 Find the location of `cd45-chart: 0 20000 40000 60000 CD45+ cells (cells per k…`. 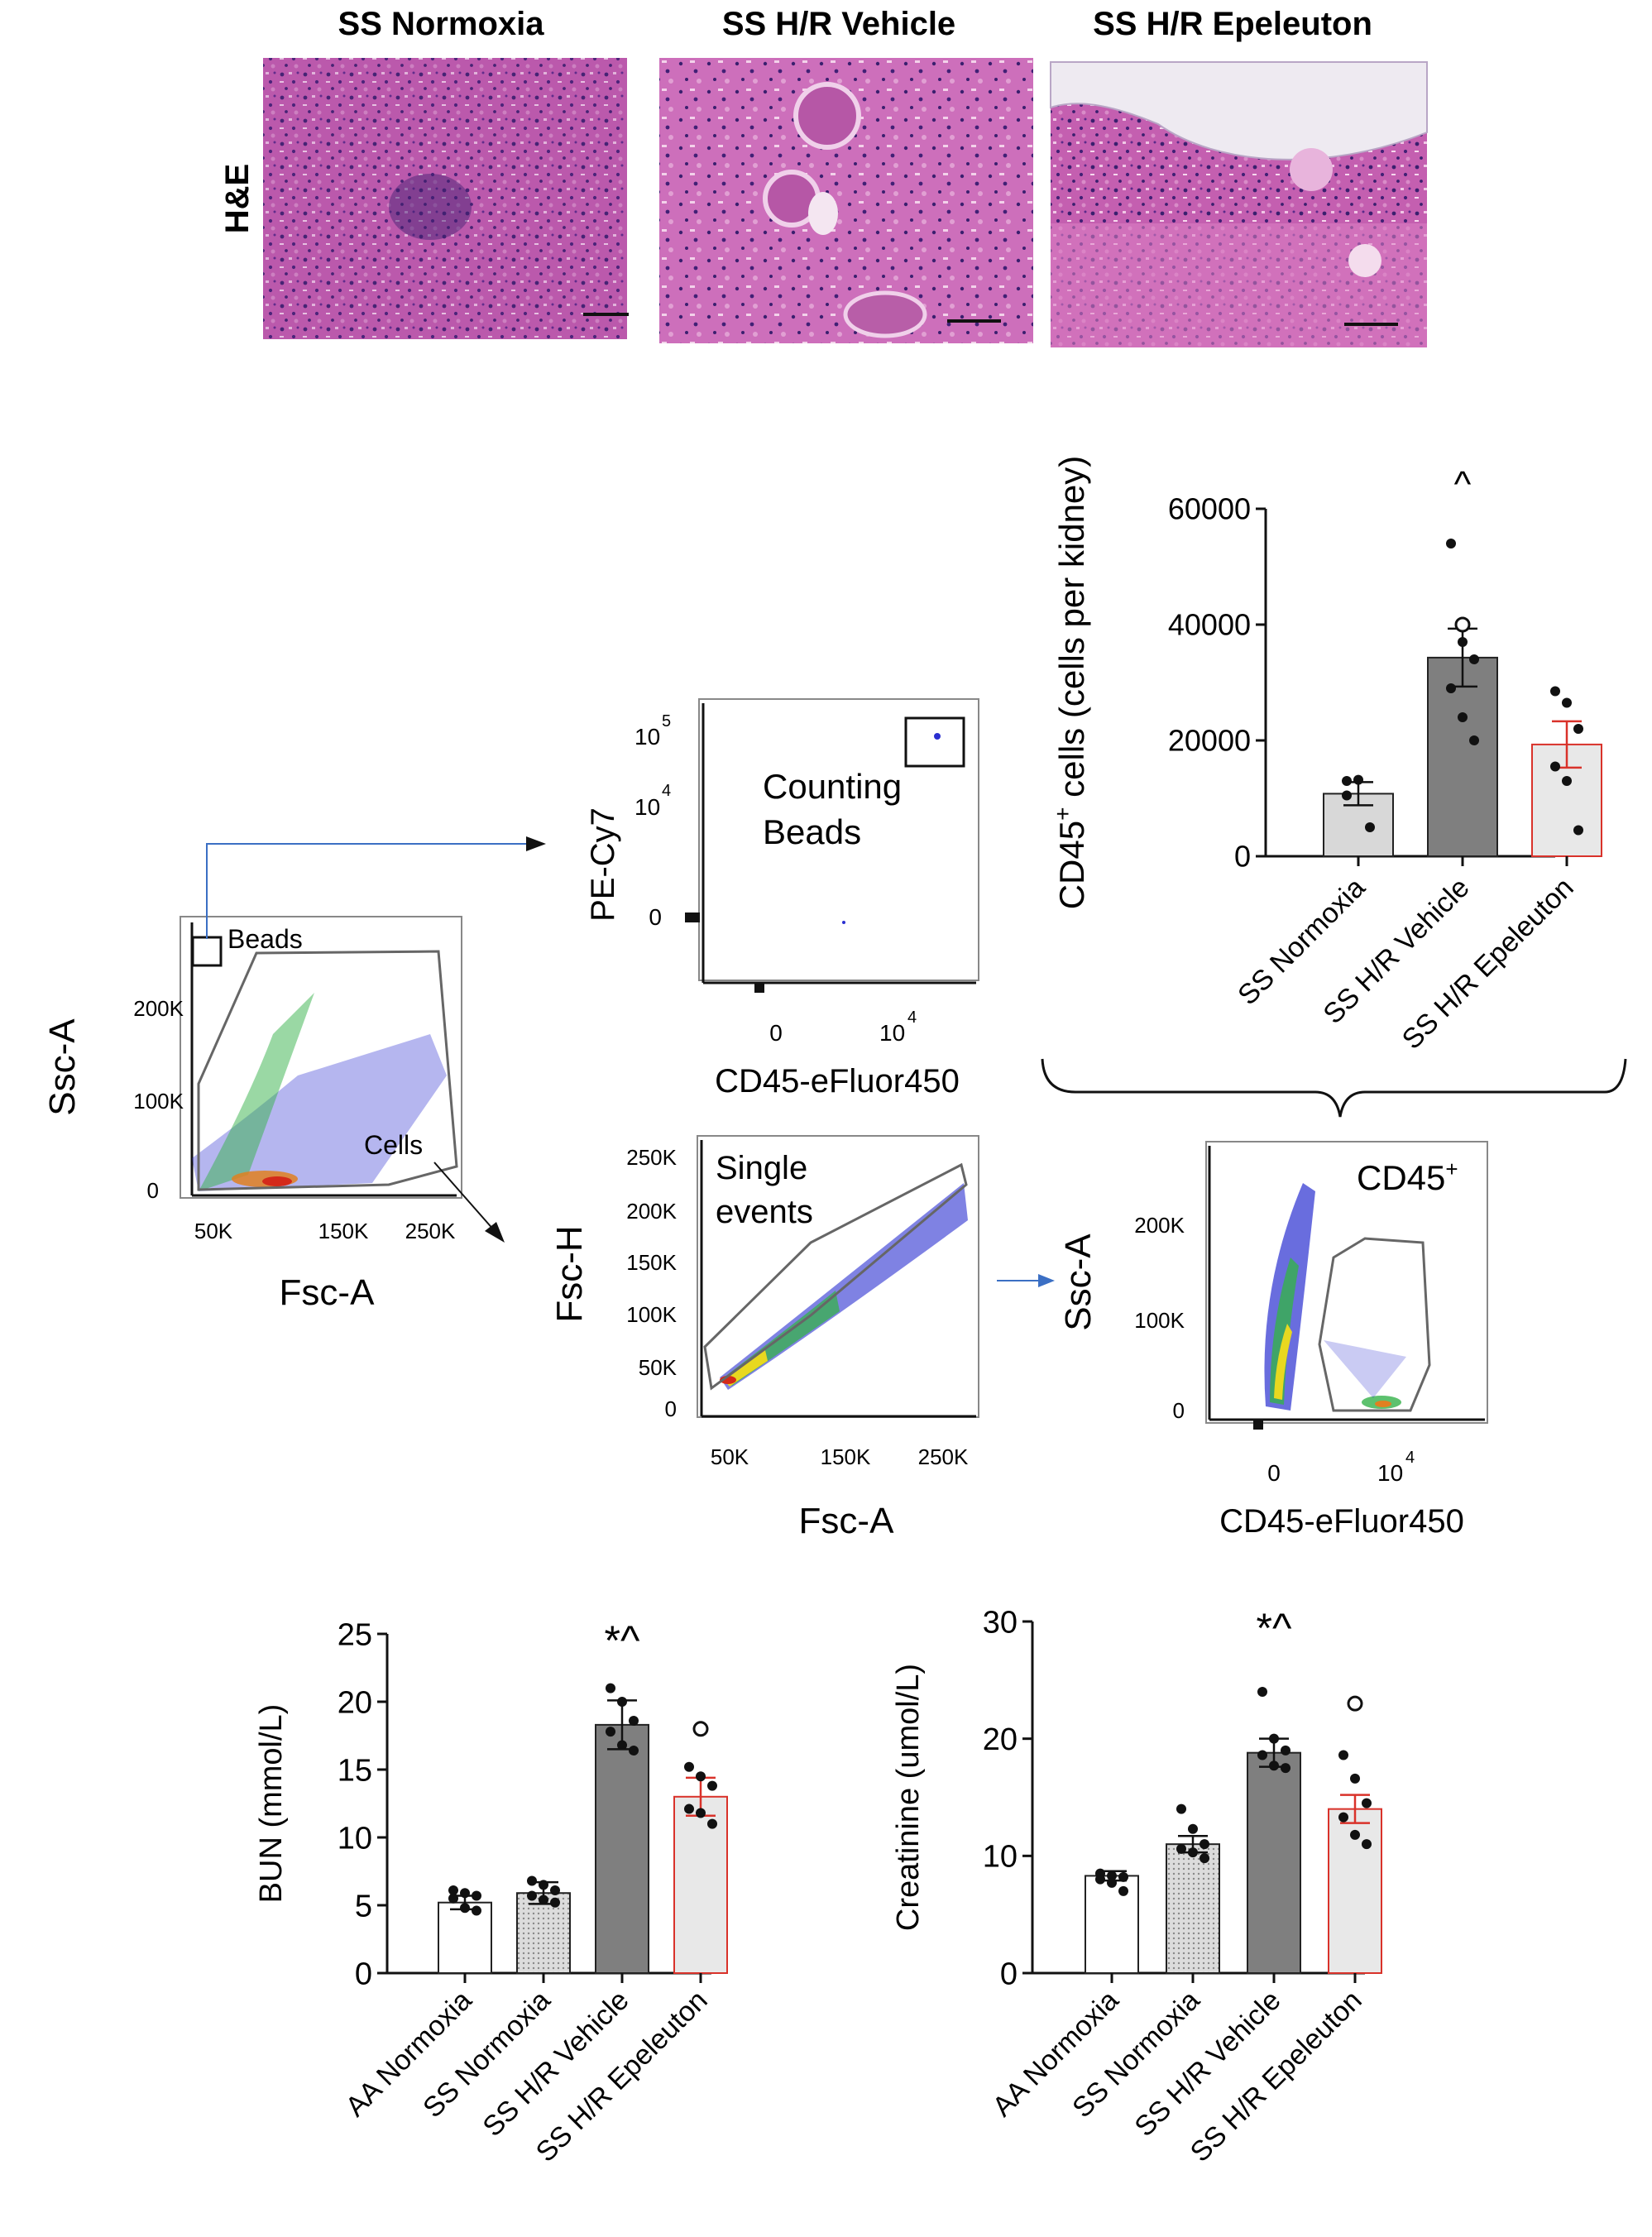

cd45-chart: 0 20000 40000 60000 CD45+ cells (cells per k… is located at coordinates (1326, 756).